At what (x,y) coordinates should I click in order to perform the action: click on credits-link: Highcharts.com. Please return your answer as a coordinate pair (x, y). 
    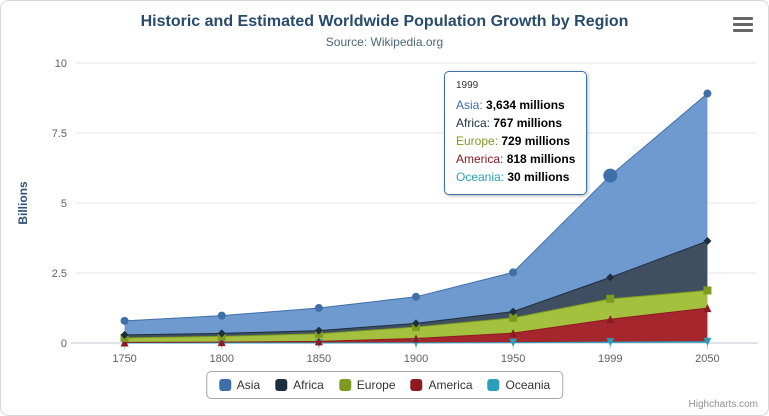
    Looking at the image, I should click on (723, 404).